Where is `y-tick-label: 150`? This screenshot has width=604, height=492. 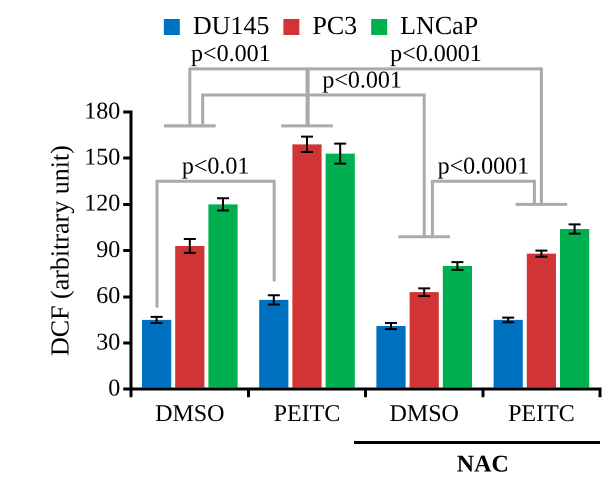 y-tick-label: 150 is located at coordinates (102, 157).